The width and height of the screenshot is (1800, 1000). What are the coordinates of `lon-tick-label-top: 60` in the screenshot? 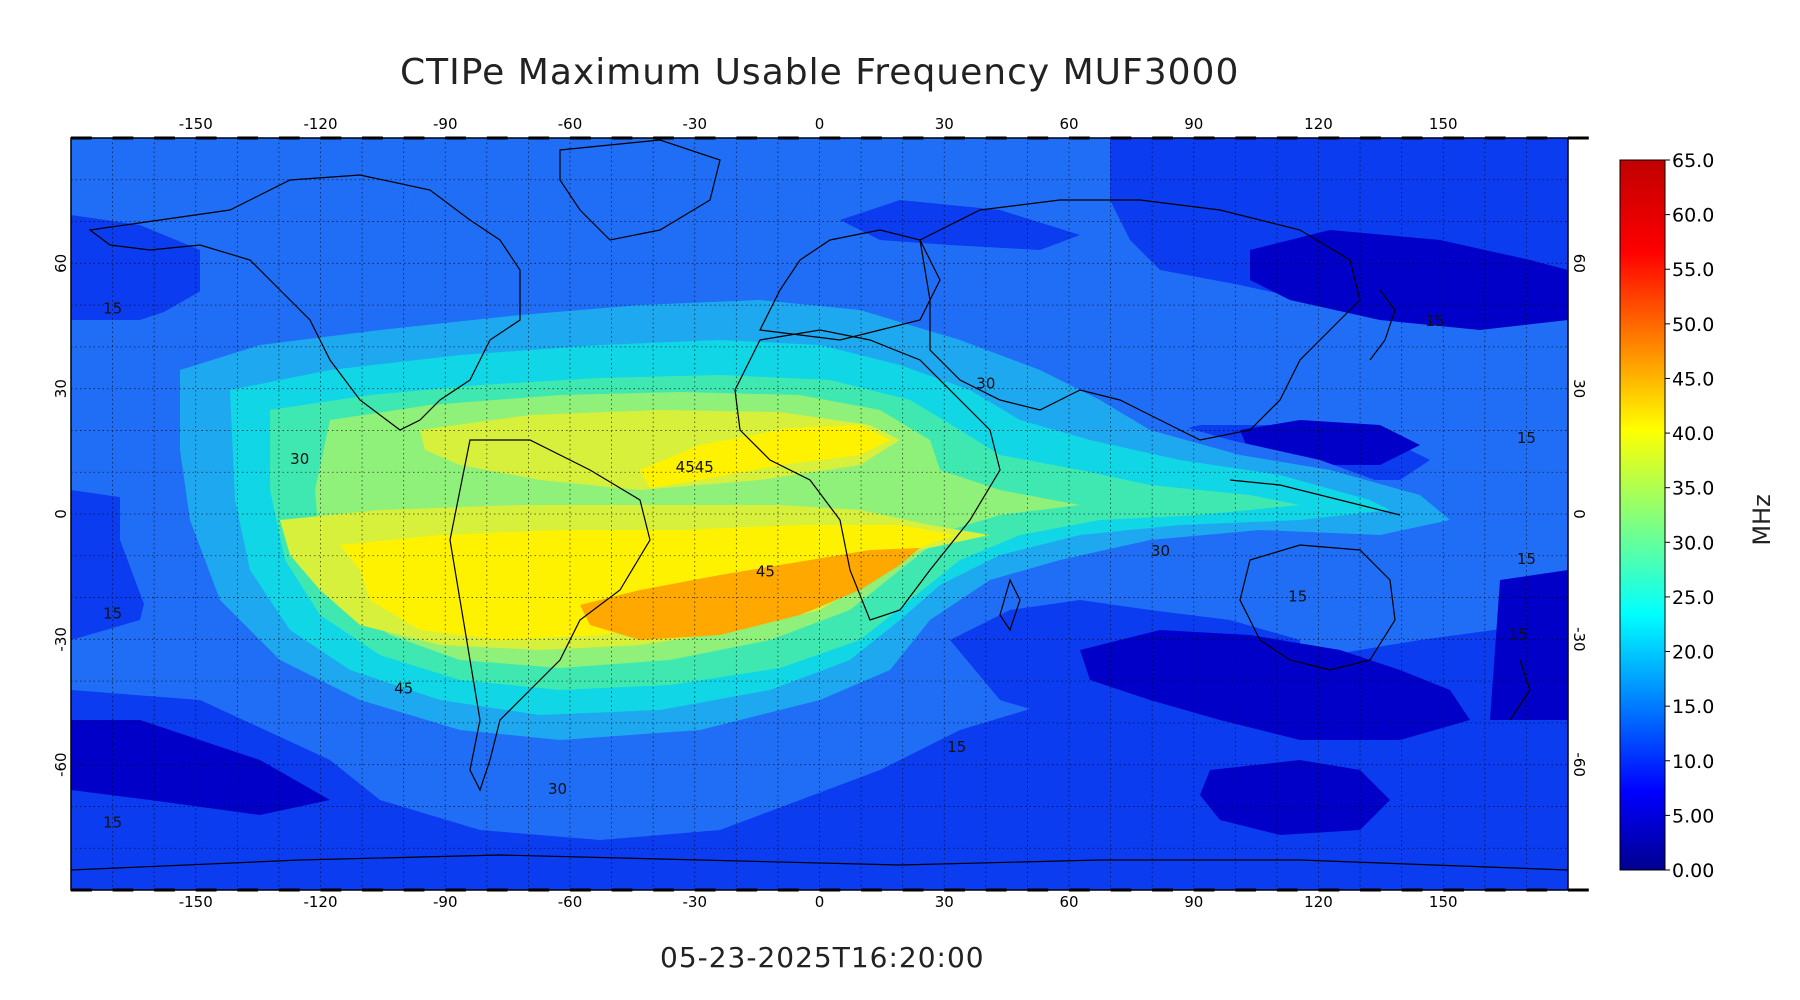 It's located at (1068, 124).